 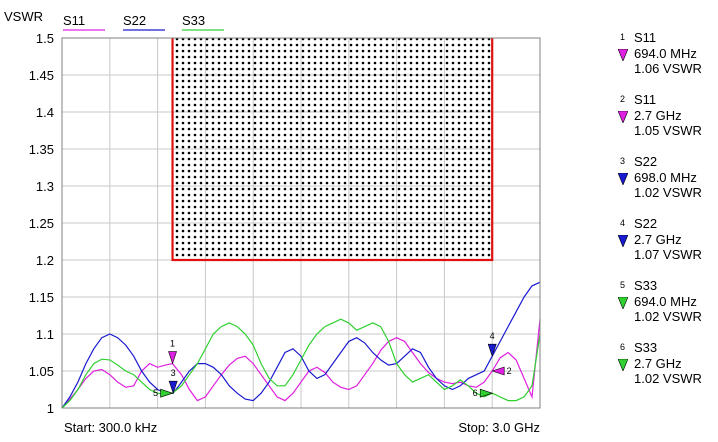 I want to click on marker-entry-5: 5 S33 694.0 MHz 1.02 VSWR, so click(x=666, y=309).